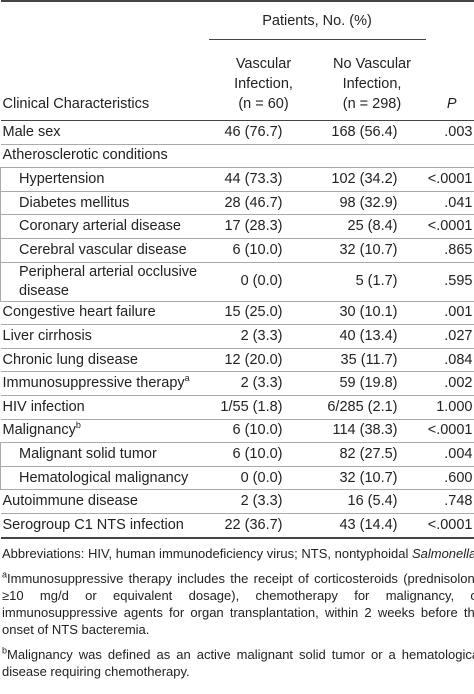 Image resolution: width=474 pixels, height=694 pixels. I want to click on table-cell: 15 (25.0), so click(253, 312).